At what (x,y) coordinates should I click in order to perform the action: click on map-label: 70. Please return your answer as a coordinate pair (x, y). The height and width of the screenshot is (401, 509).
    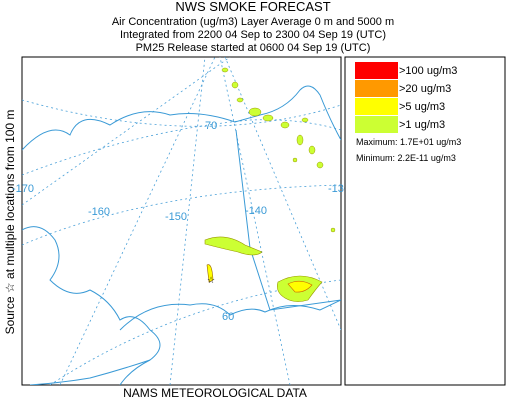
    Looking at the image, I should click on (211, 126).